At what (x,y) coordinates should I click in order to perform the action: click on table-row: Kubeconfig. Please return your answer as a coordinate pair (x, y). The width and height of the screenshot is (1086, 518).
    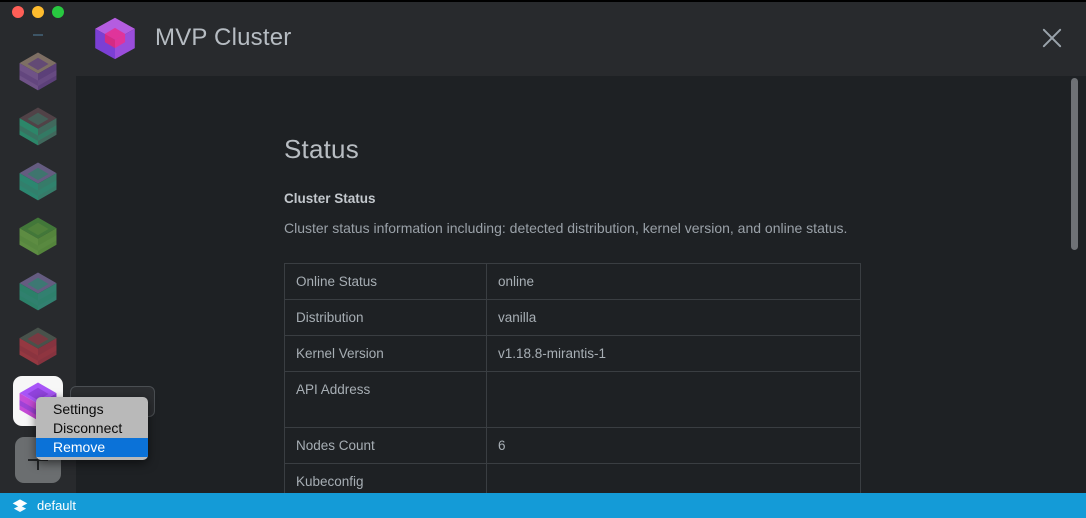
    Looking at the image, I should click on (572, 478).